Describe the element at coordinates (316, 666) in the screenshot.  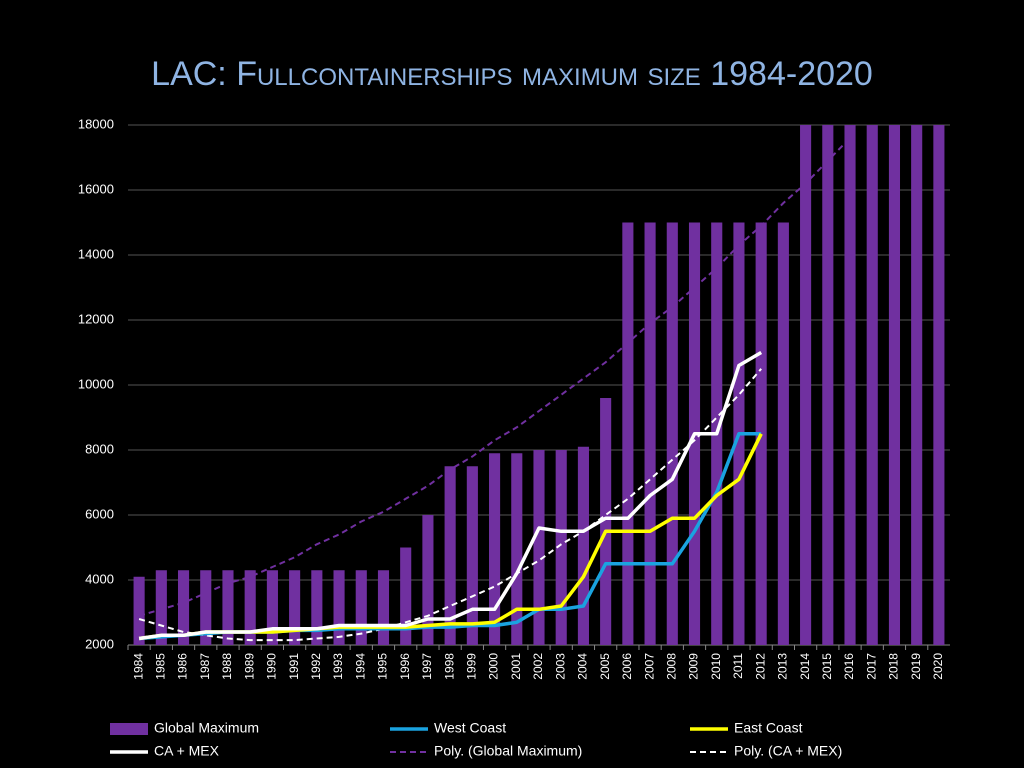
I see `x-tick-label: 1992` at that location.